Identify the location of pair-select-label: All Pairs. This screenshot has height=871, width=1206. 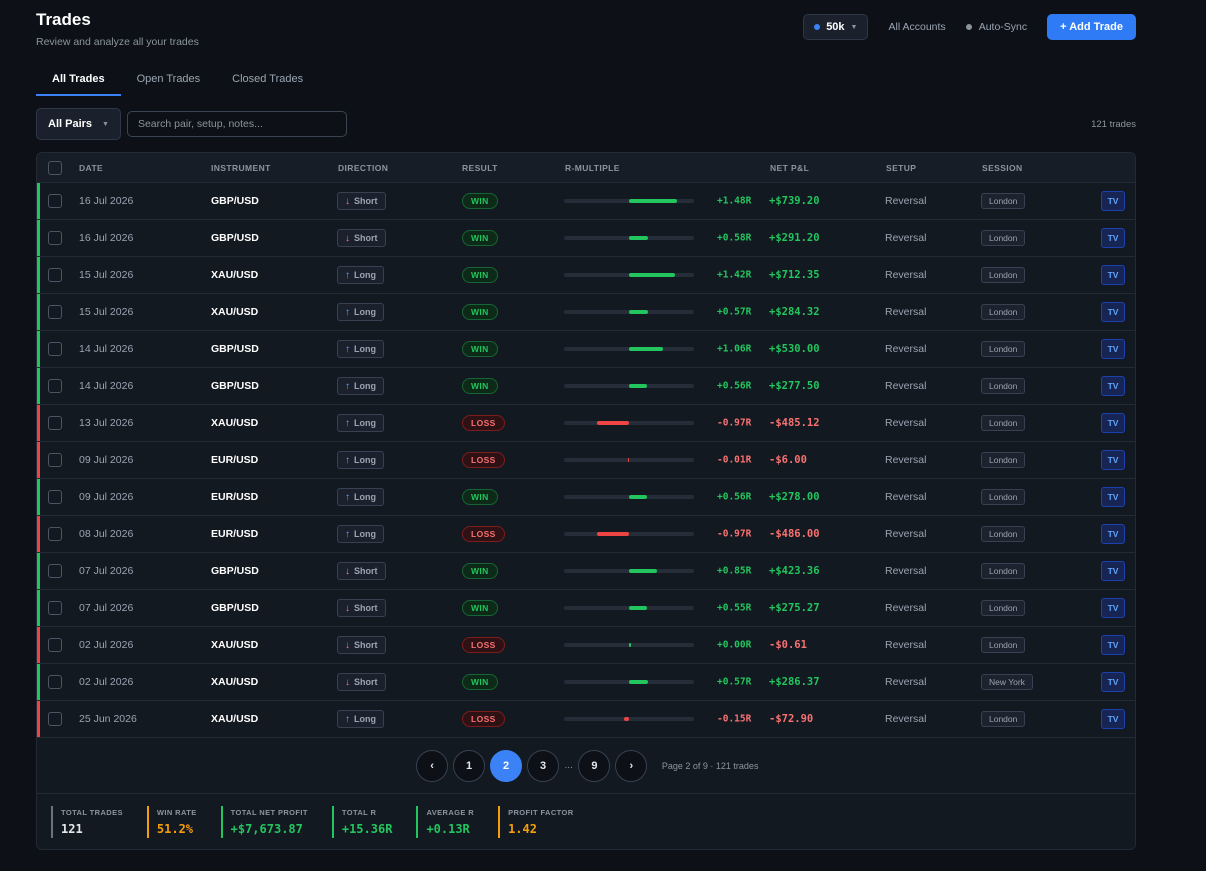
(70, 124).